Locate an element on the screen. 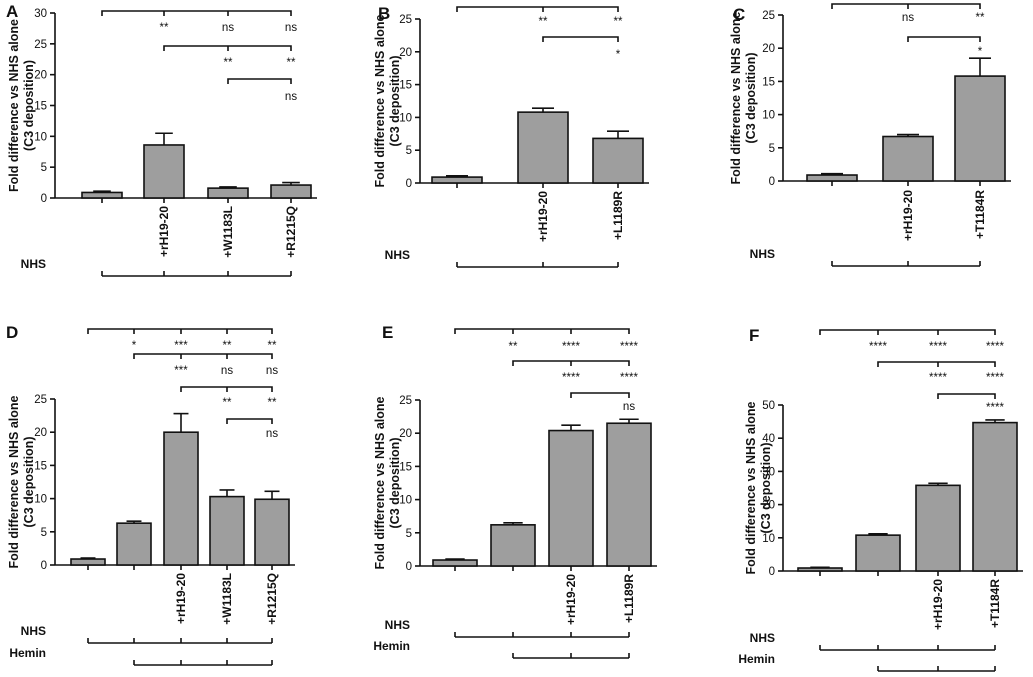 Image resolution: width=1033 pixels, height=677 pixels. panel-label: F is located at coordinates (754, 335).